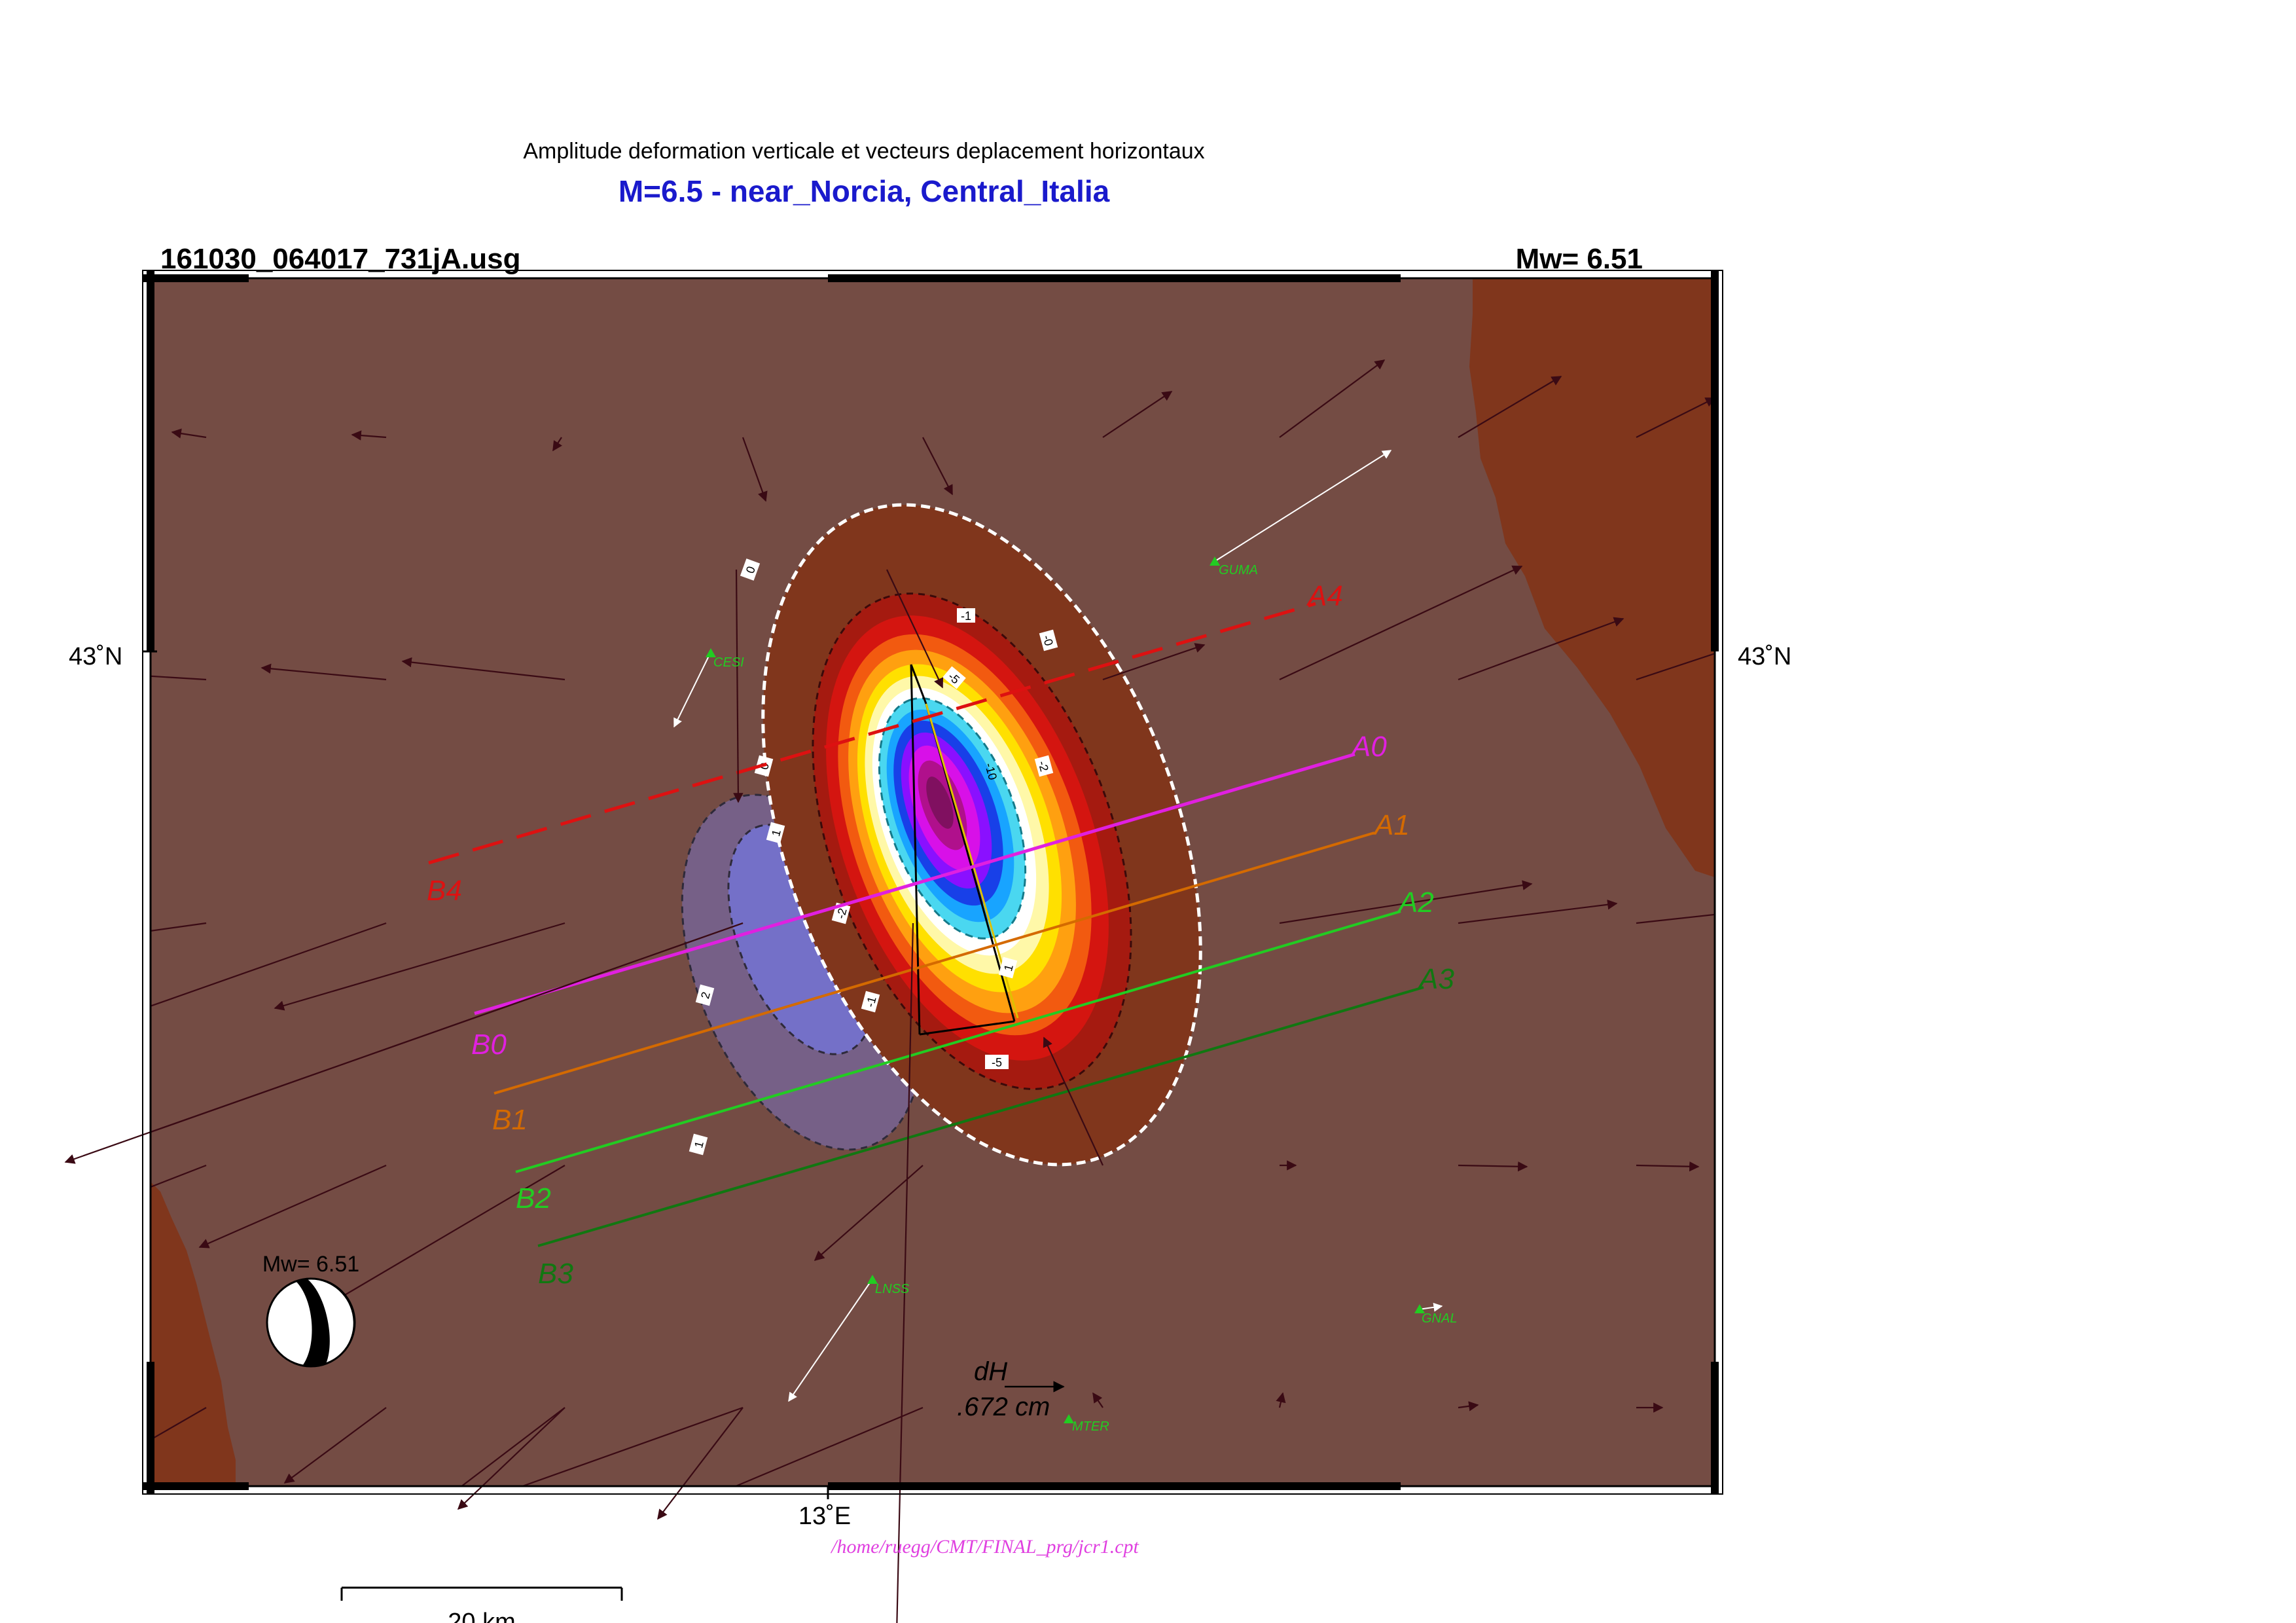 The image size is (2296, 1623). Describe the element at coordinates (510, 1120) in the screenshot. I see `profile-label-b1: B1` at that location.